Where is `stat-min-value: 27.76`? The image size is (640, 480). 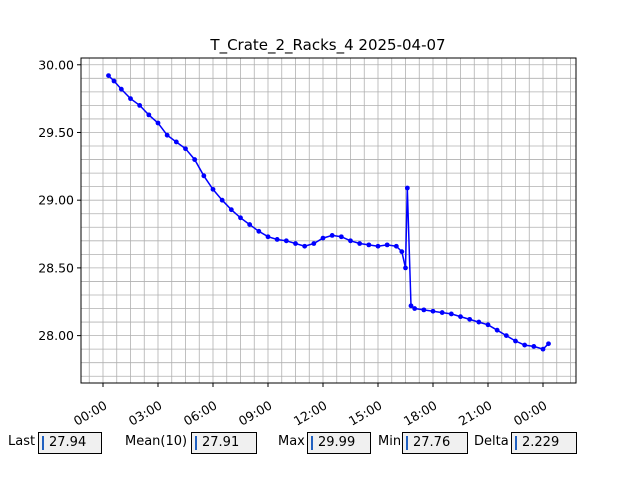
stat-min-value: 27.76 is located at coordinates (432, 442).